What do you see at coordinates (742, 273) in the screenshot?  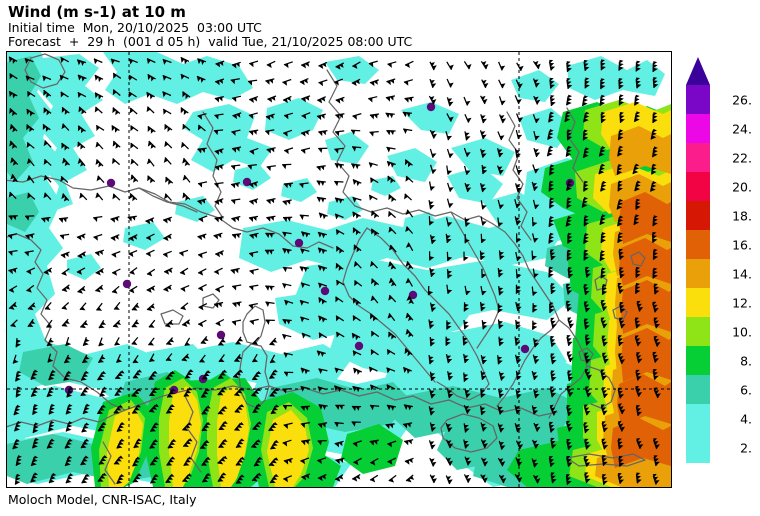 I see `colorbar-tick-label: 14.` at bounding box center [742, 273].